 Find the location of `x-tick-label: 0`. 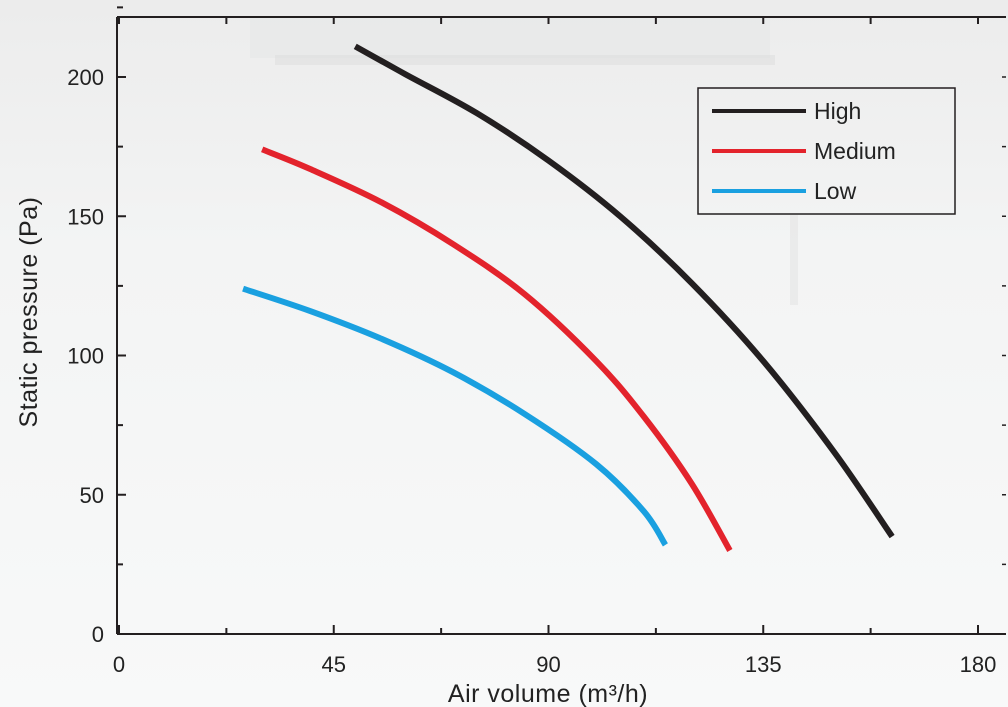

x-tick-label: 0 is located at coordinates (119, 664).